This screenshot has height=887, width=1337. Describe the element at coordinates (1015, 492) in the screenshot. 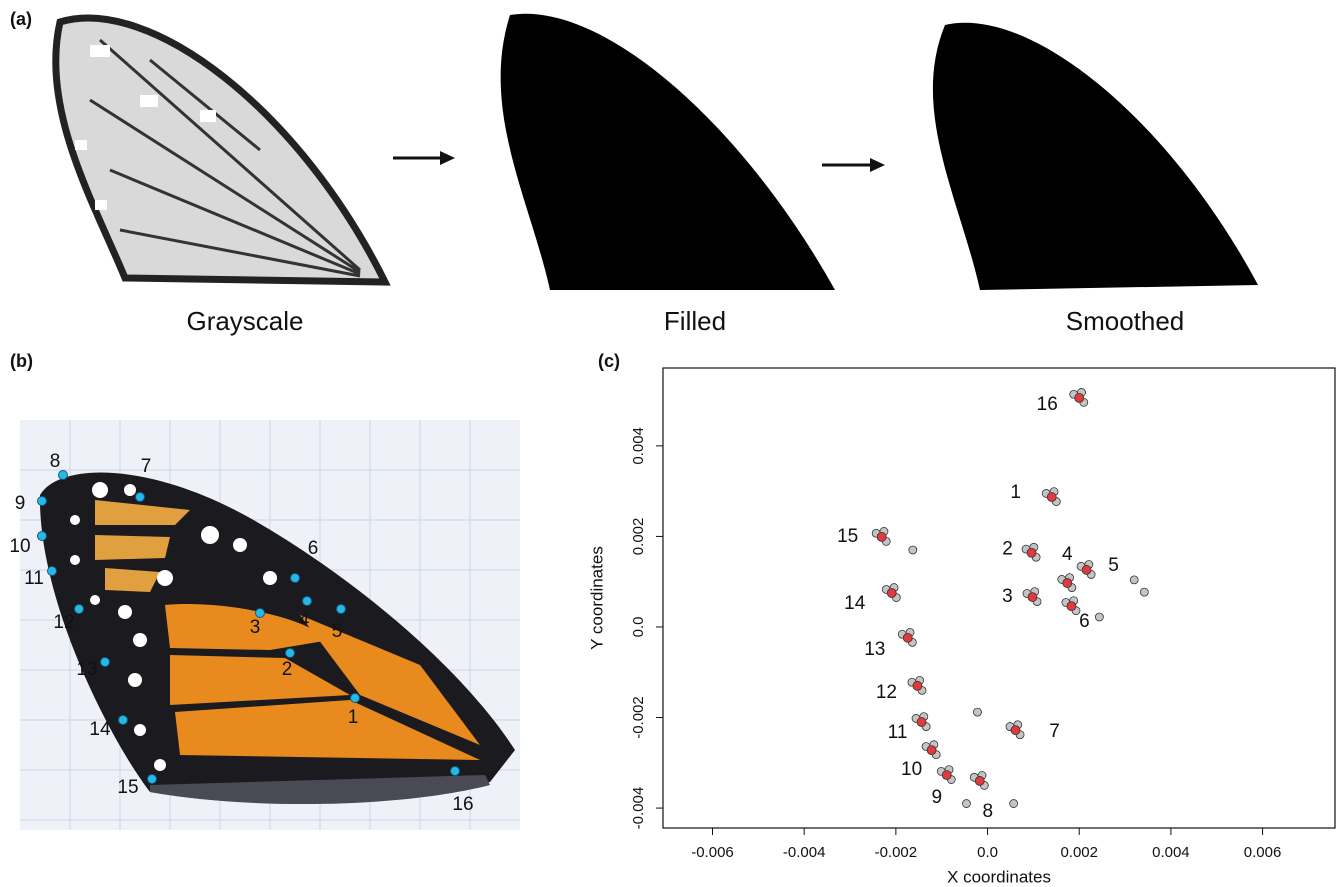

I see `point-label: 1` at that location.